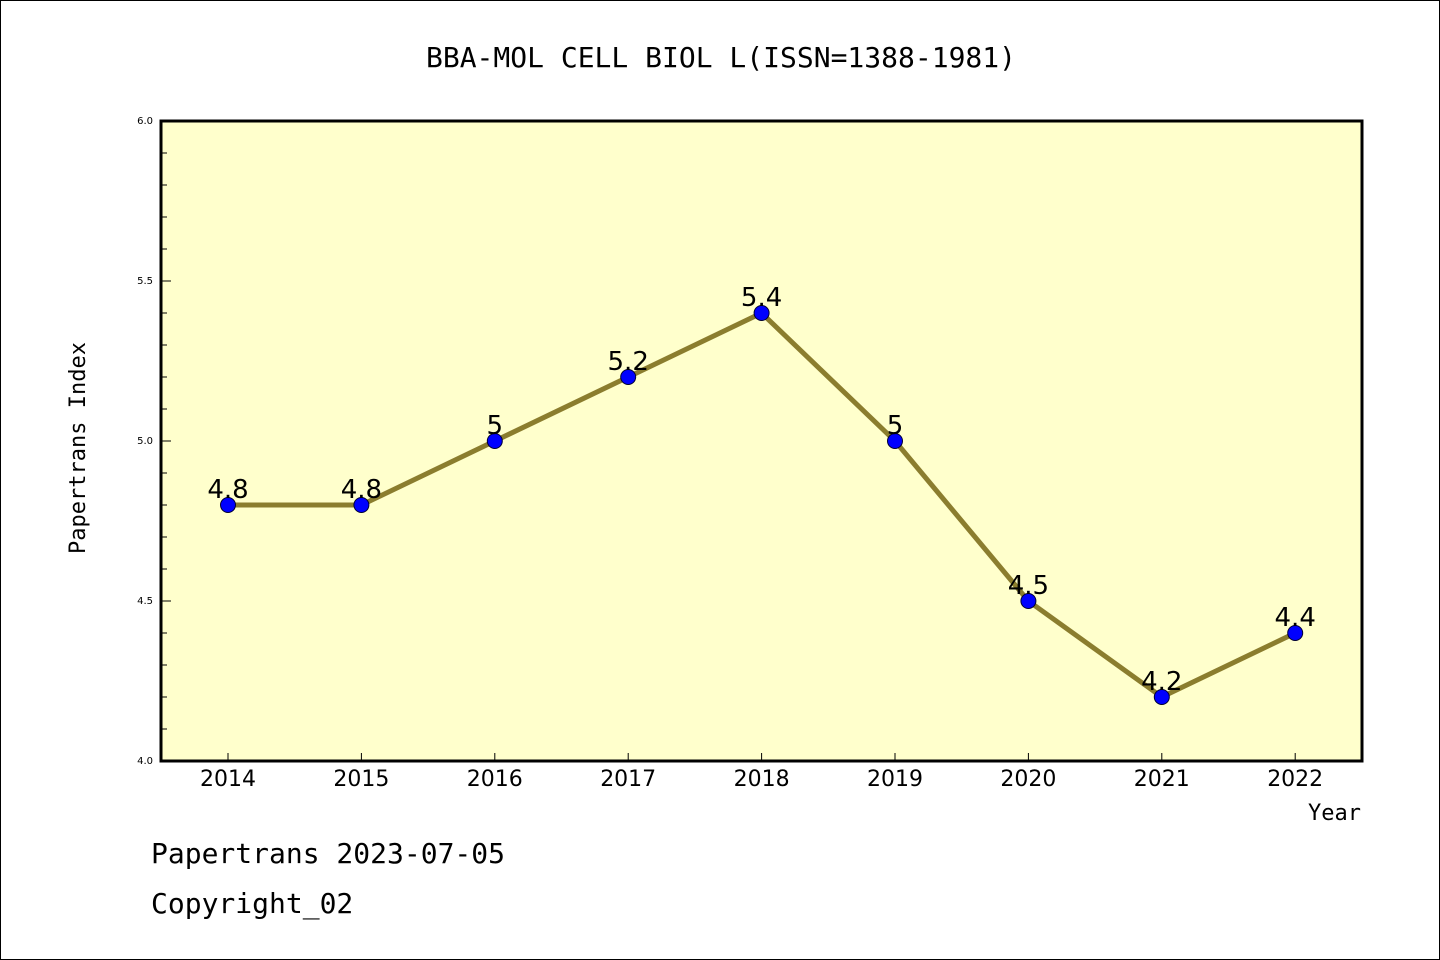 The height and width of the screenshot is (960, 1440). I want to click on y-tick-label: 5.0, so click(145, 441).